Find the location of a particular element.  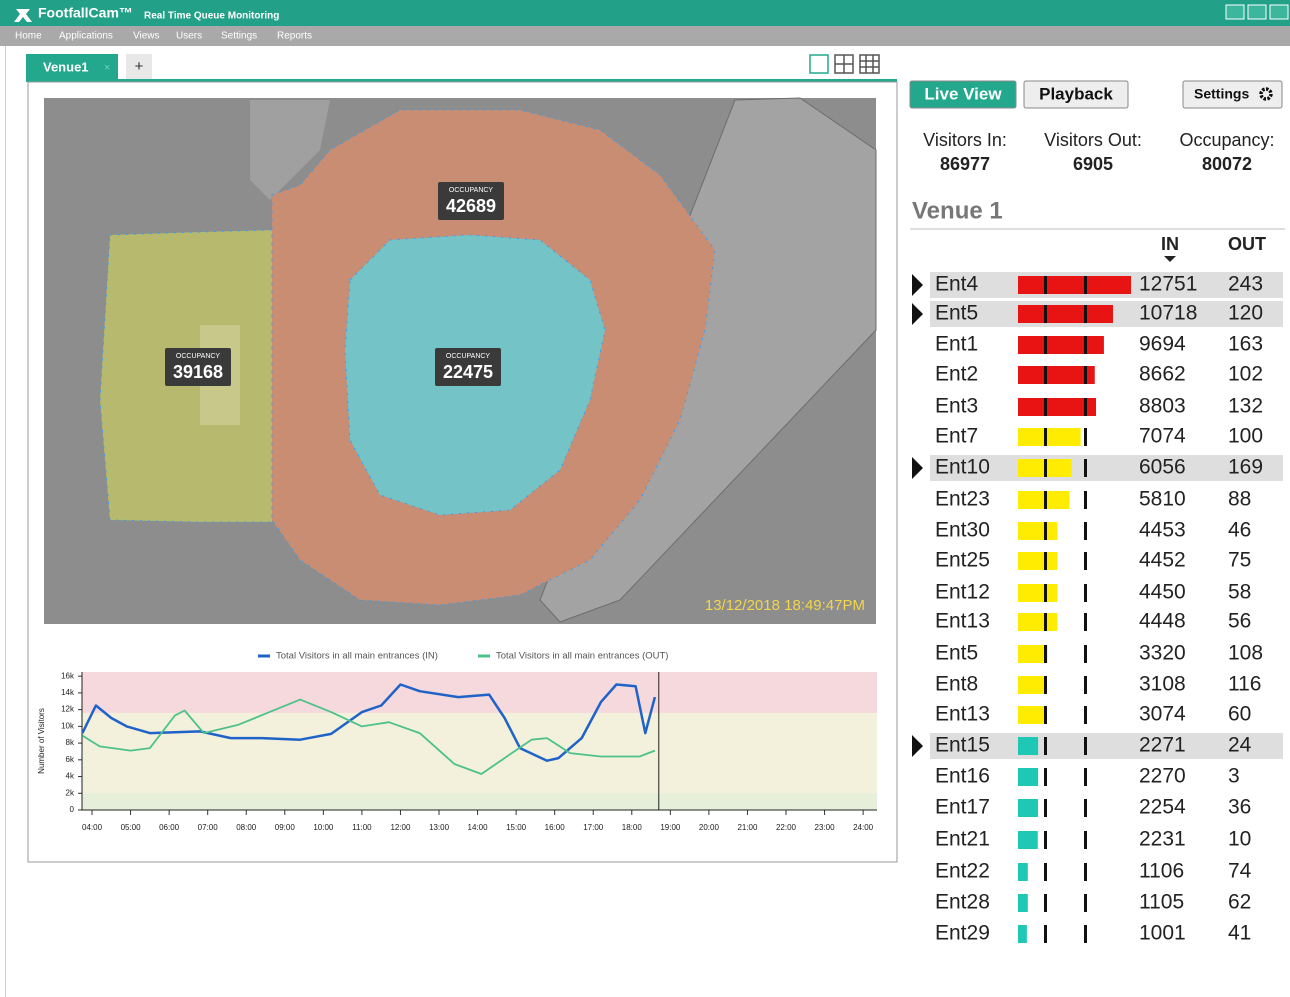

button-label: Playback is located at coordinates (1076, 93).